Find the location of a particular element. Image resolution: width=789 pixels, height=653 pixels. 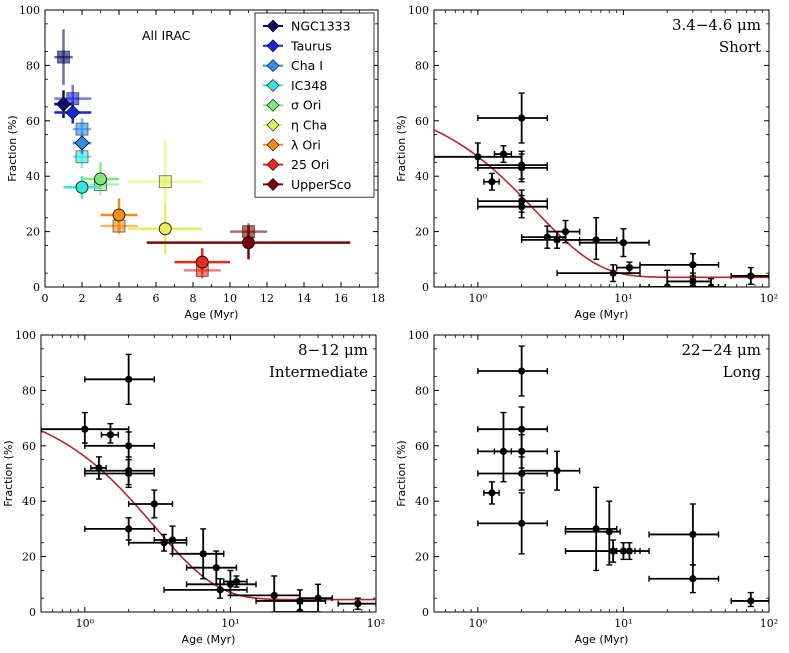

legend-label: UpperSco is located at coordinates (321, 184).